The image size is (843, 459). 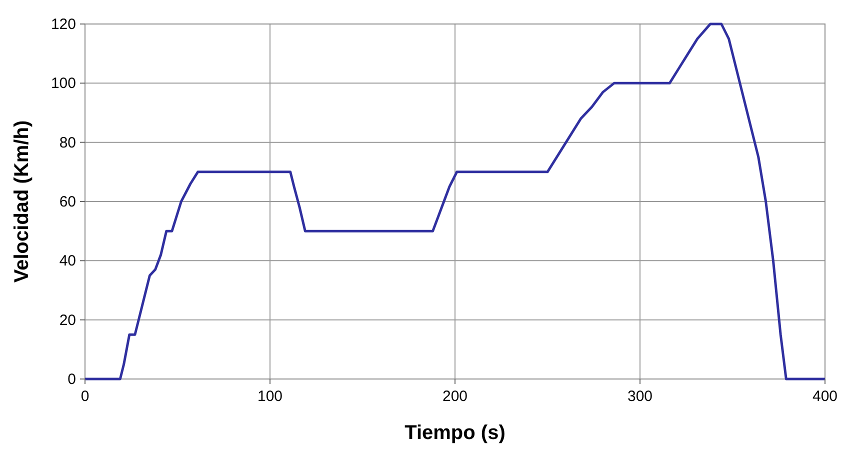 What do you see at coordinates (67, 143) in the screenshot?
I see `y-tick-label: 80` at bounding box center [67, 143].